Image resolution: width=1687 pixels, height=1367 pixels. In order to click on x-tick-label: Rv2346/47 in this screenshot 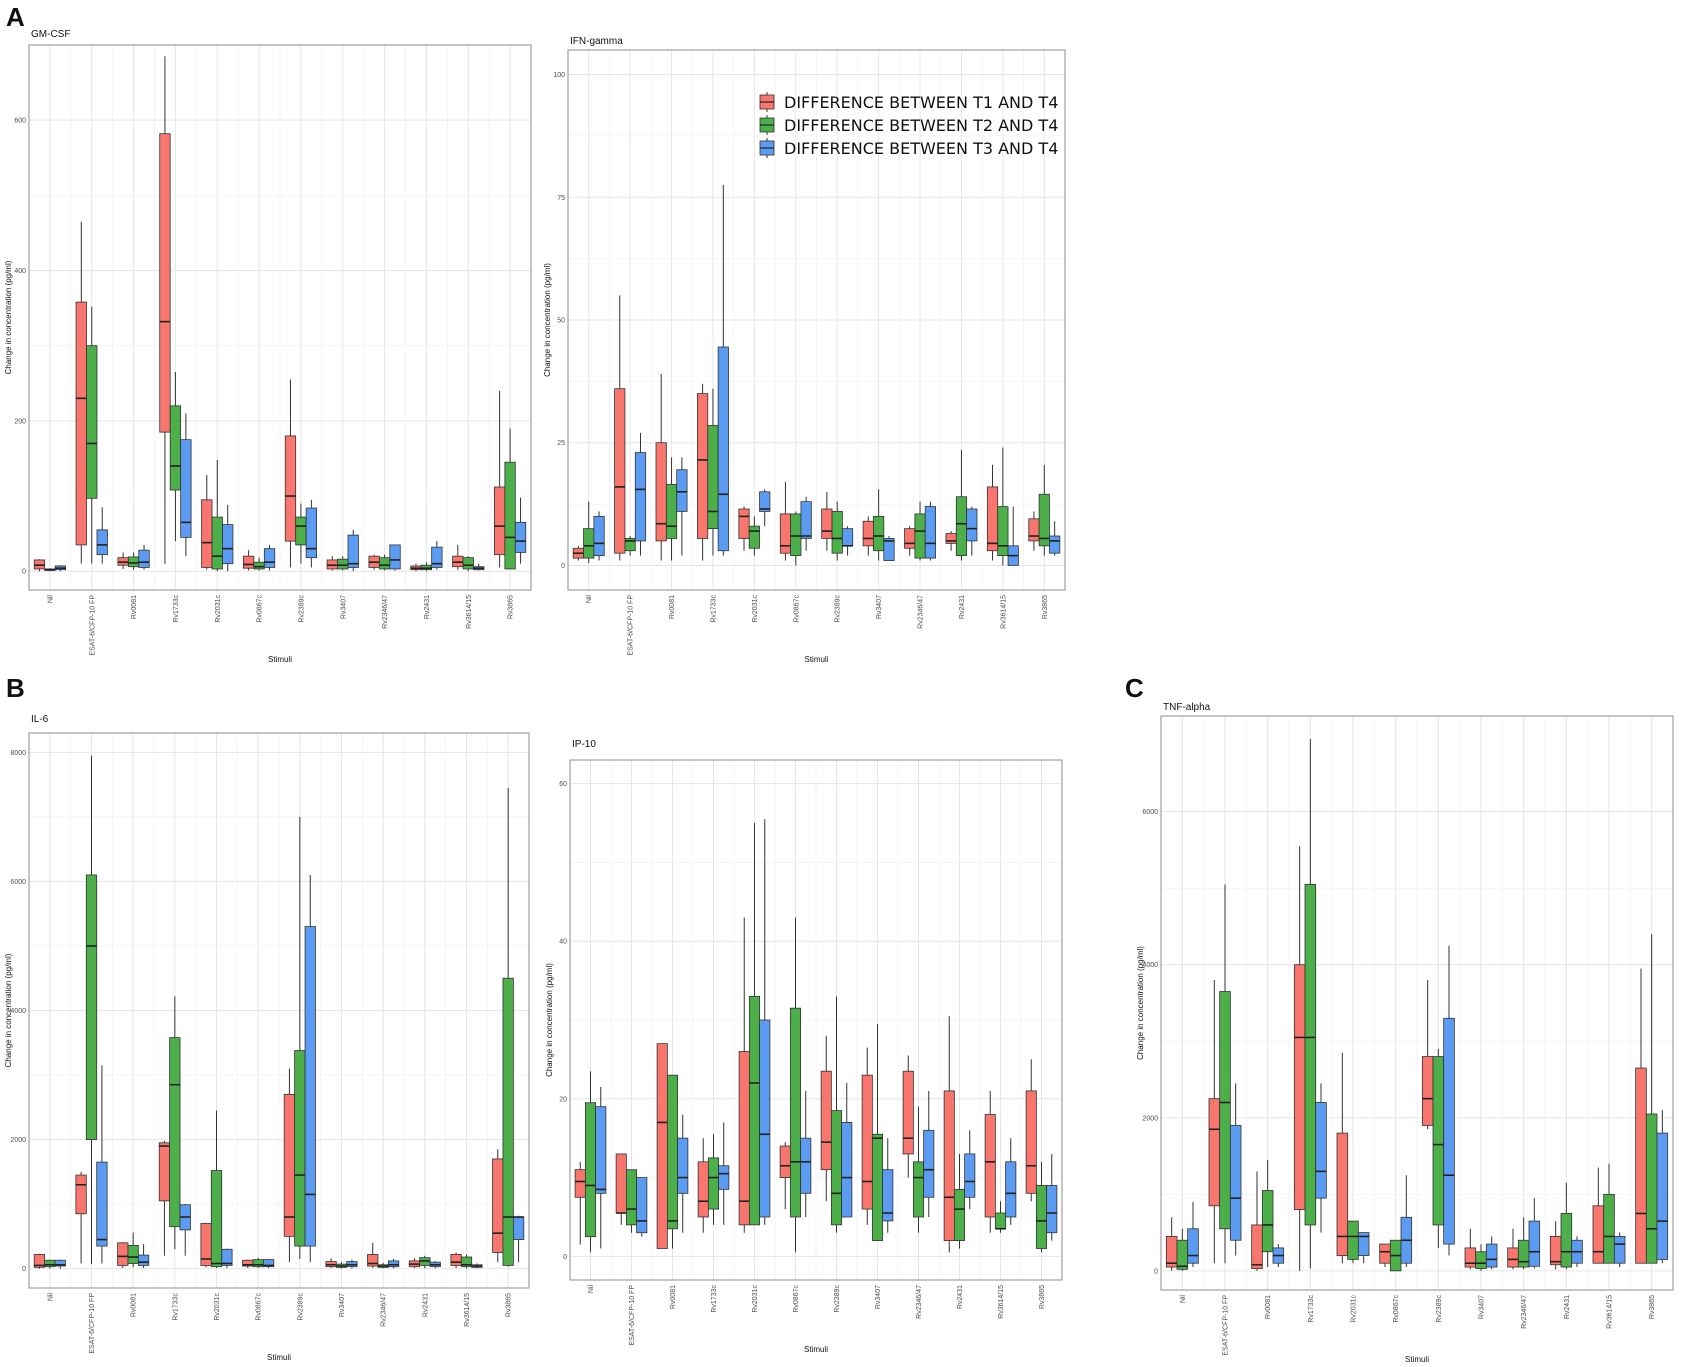, I will do `click(919, 1302)`.